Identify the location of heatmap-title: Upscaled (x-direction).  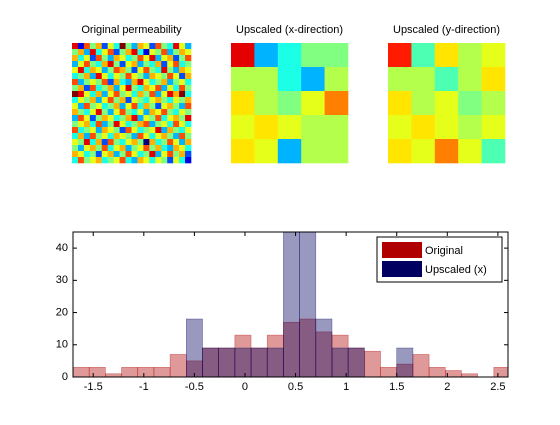
(289, 30).